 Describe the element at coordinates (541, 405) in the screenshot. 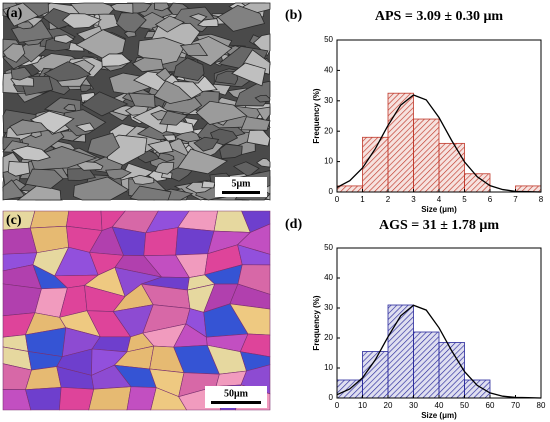

I see `x-tick-label: 80` at that location.